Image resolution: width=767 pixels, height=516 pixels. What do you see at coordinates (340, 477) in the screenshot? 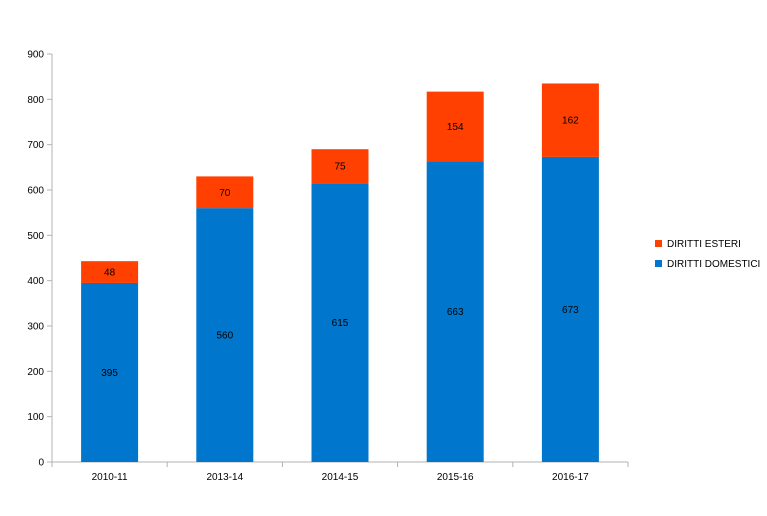
I see `x-tick-label: 2014-15` at bounding box center [340, 477].